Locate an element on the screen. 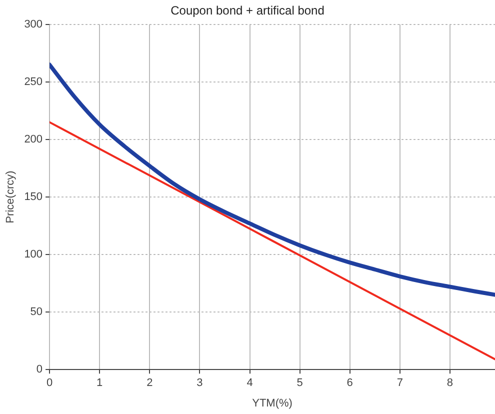 The height and width of the screenshot is (414, 495). x-tick-label: 2 is located at coordinates (149, 383).